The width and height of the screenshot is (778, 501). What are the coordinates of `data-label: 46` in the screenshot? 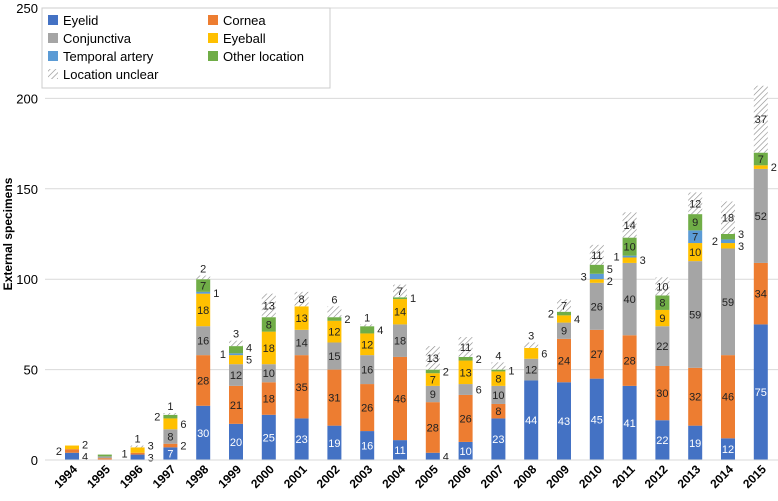 It's located at (728, 398).